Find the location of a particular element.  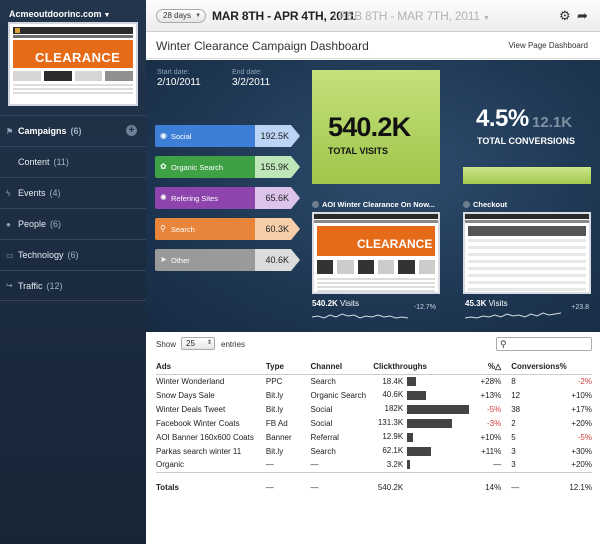

ad-click-pct: +10% is located at coordinates (491, 437).